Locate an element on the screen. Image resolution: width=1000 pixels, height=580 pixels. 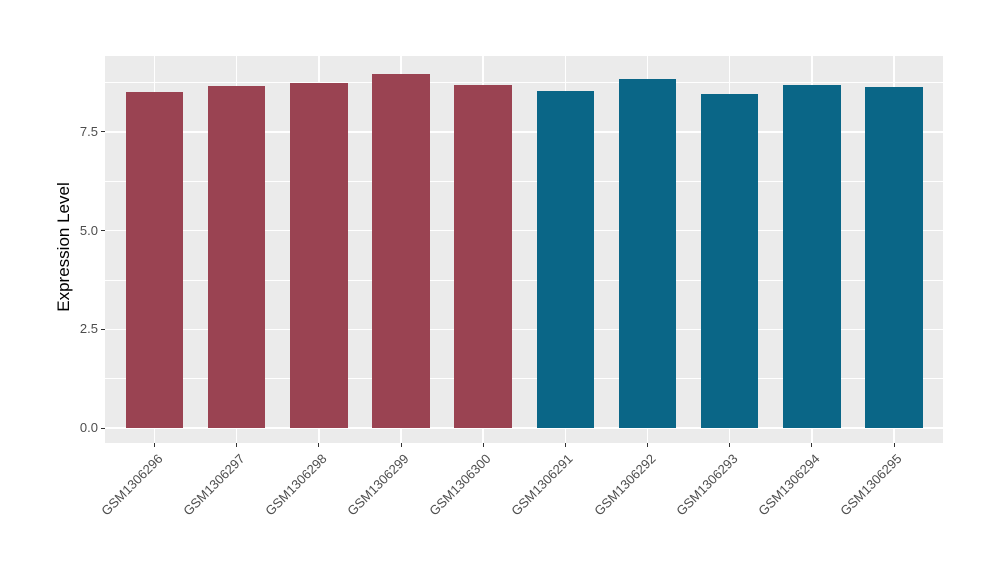
bar-GSM1306300 is located at coordinates (483, 256).